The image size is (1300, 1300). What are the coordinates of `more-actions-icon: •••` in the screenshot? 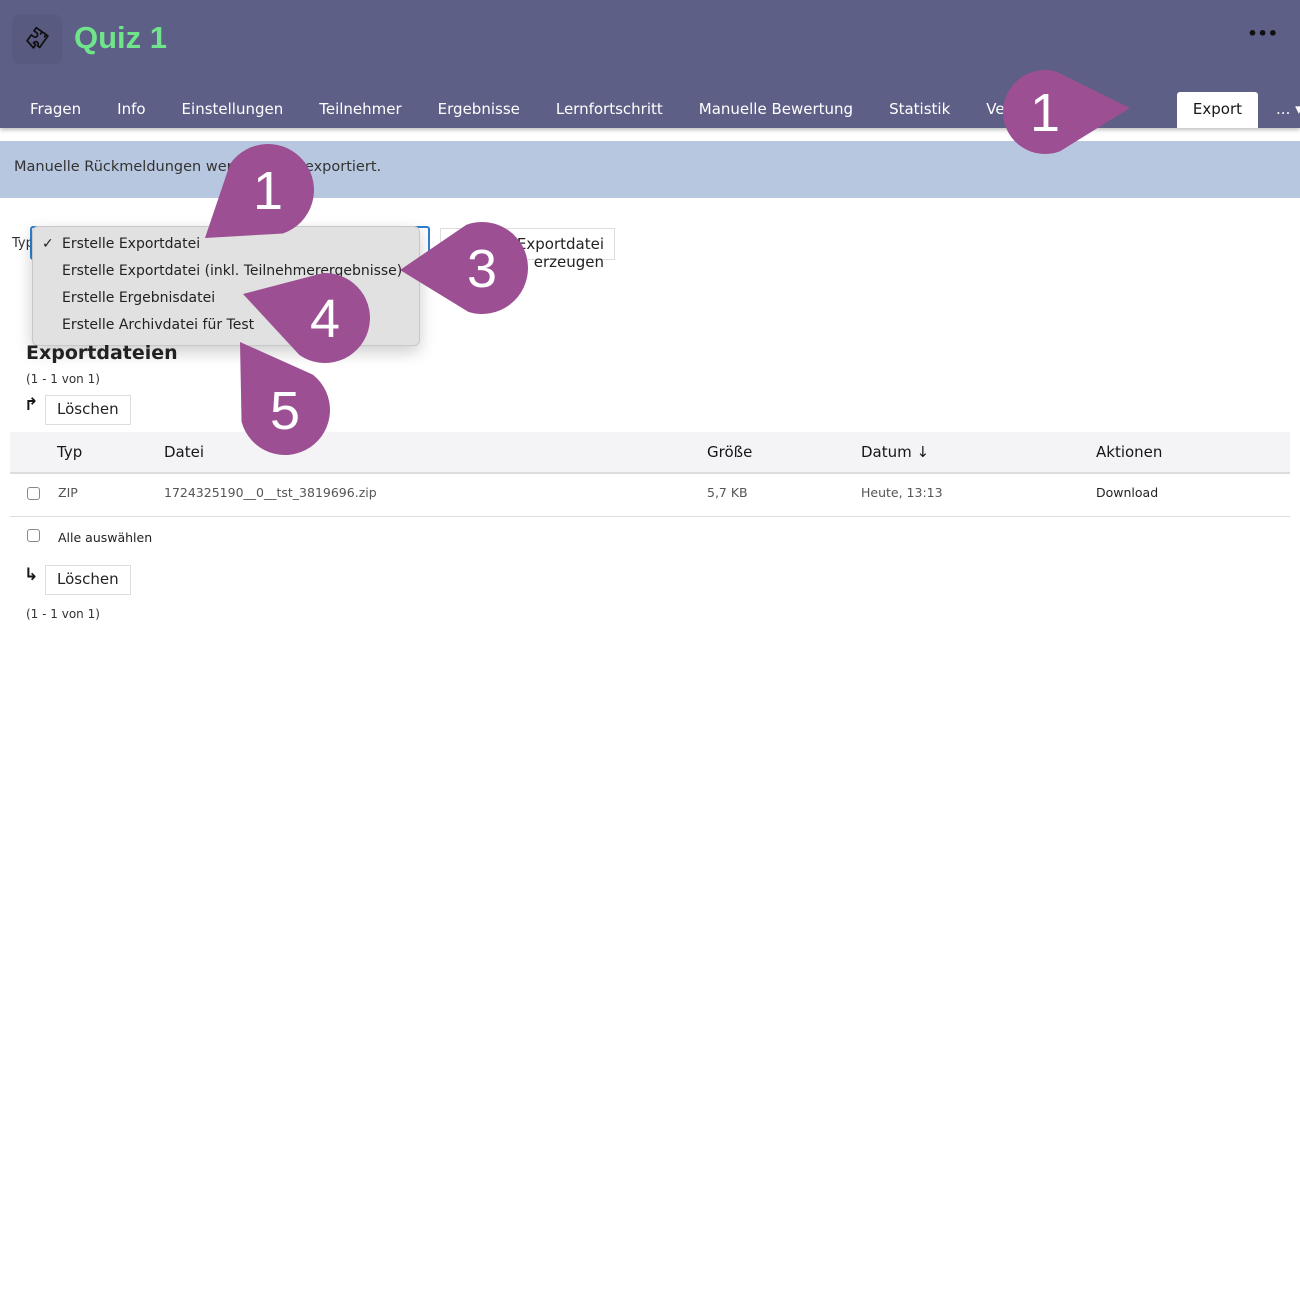 It's located at (1262, 33).